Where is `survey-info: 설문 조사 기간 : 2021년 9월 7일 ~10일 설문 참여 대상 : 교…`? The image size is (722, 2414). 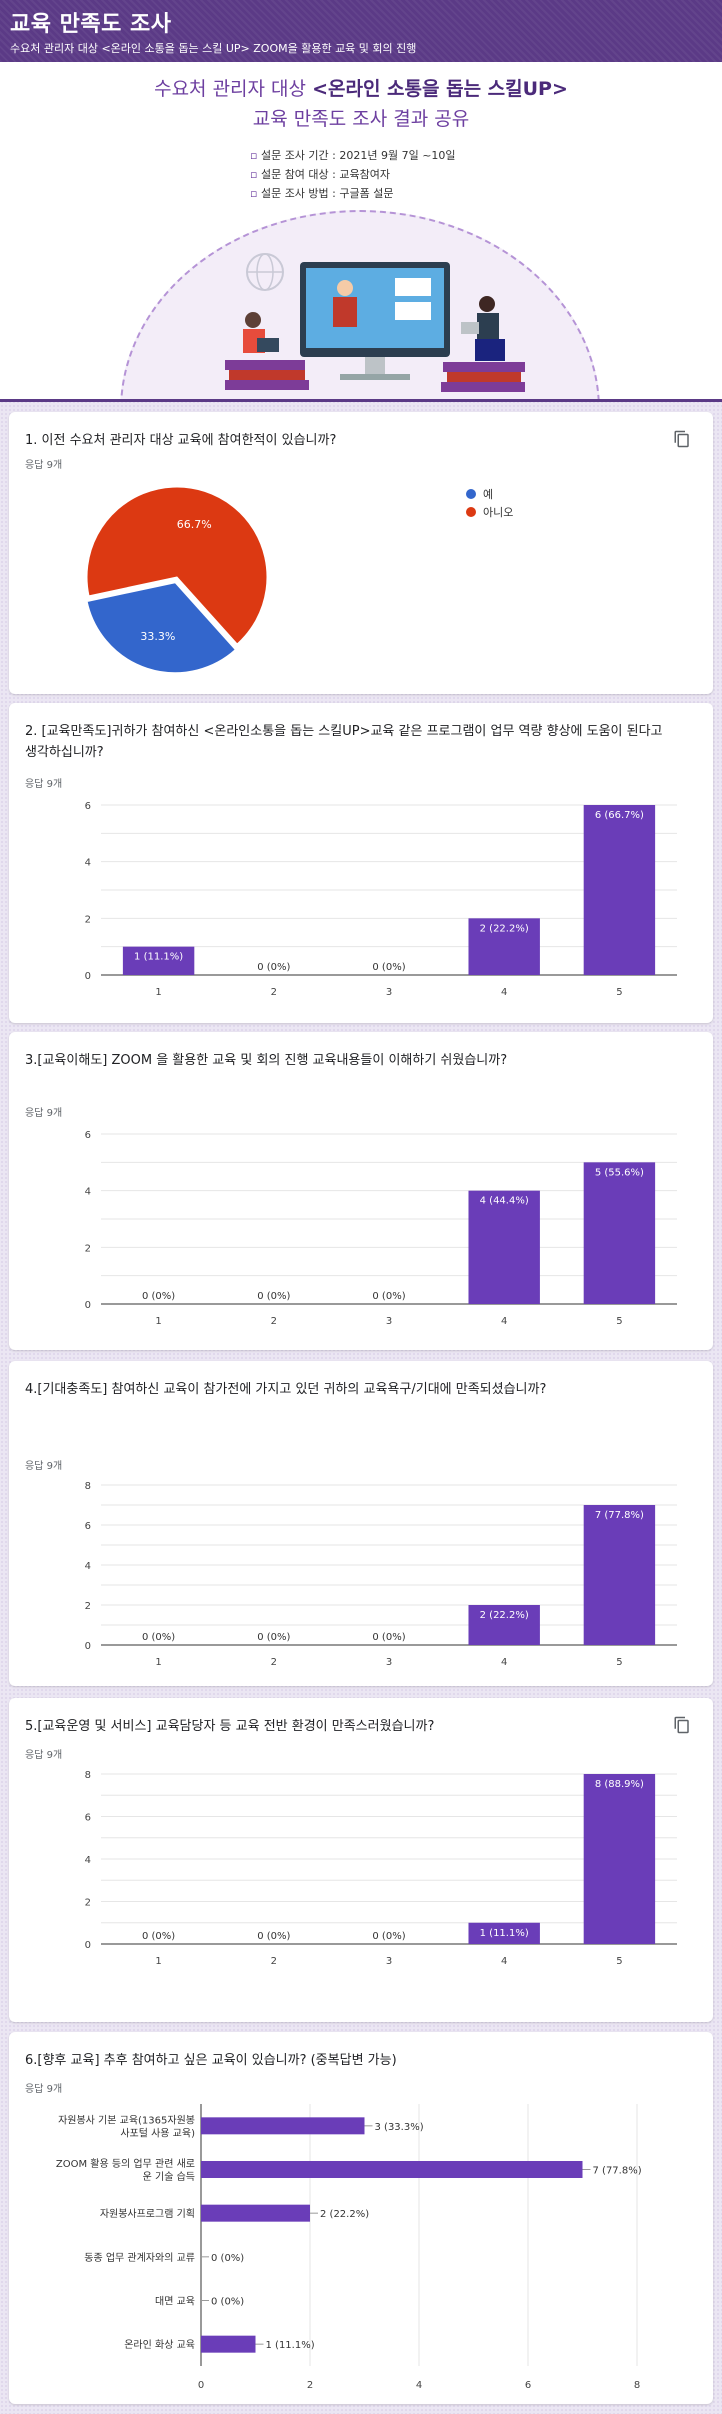 survey-info: 설문 조사 기간 : 2021년 9월 7일 ~10일 설문 참여 대상 : 교… is located at coordinates (353, 174).